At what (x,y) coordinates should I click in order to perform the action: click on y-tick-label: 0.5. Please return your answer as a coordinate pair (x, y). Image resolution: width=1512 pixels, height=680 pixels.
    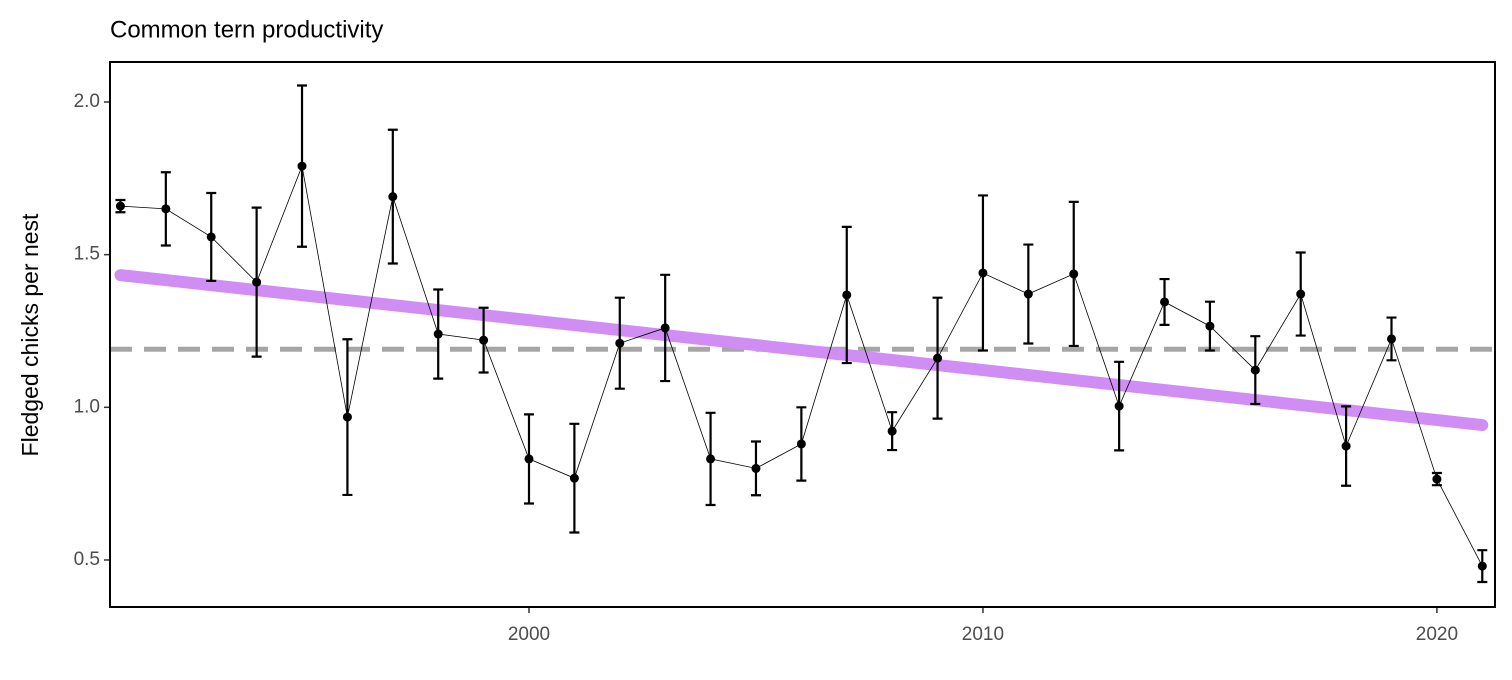
    Looking at the image, I should click on (87, 559).